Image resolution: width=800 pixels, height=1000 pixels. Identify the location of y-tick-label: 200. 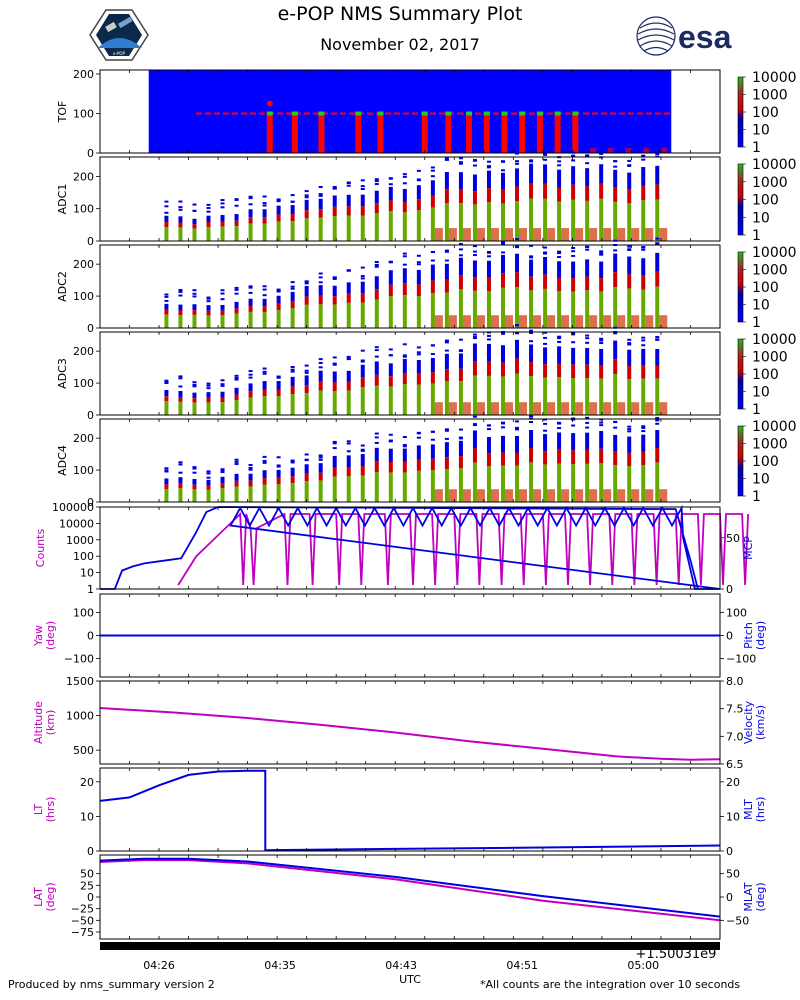
(83, 264).